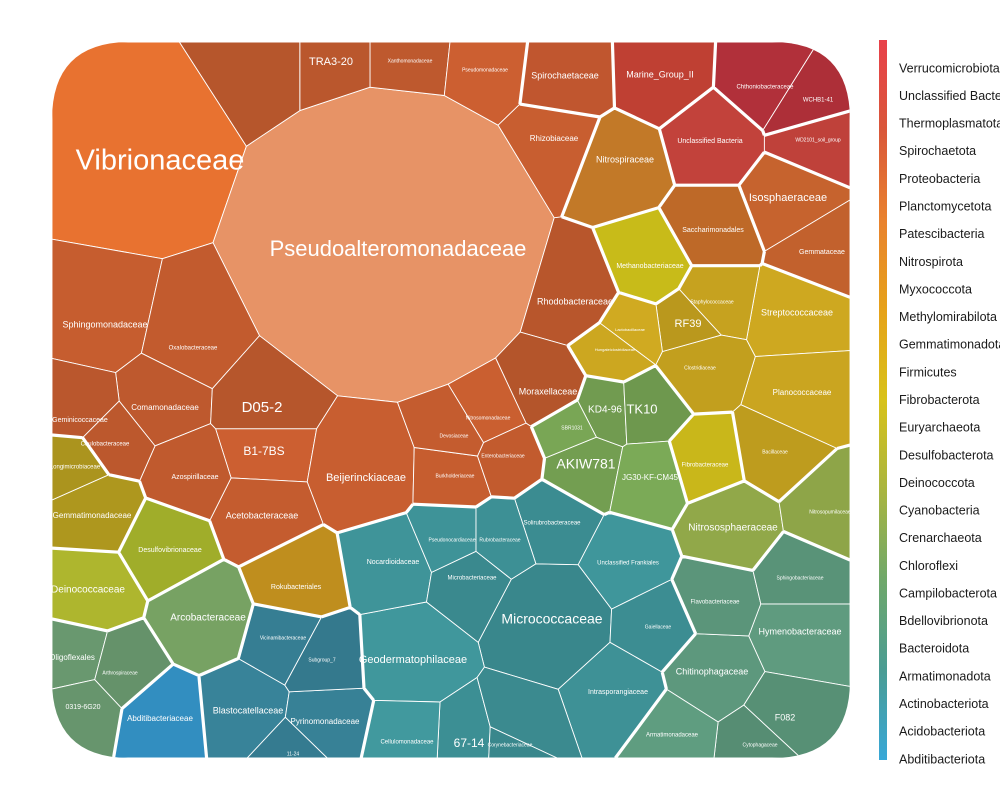  I want to click on label-azospirillaceae: Azospirillaceae, so click(194, 477).